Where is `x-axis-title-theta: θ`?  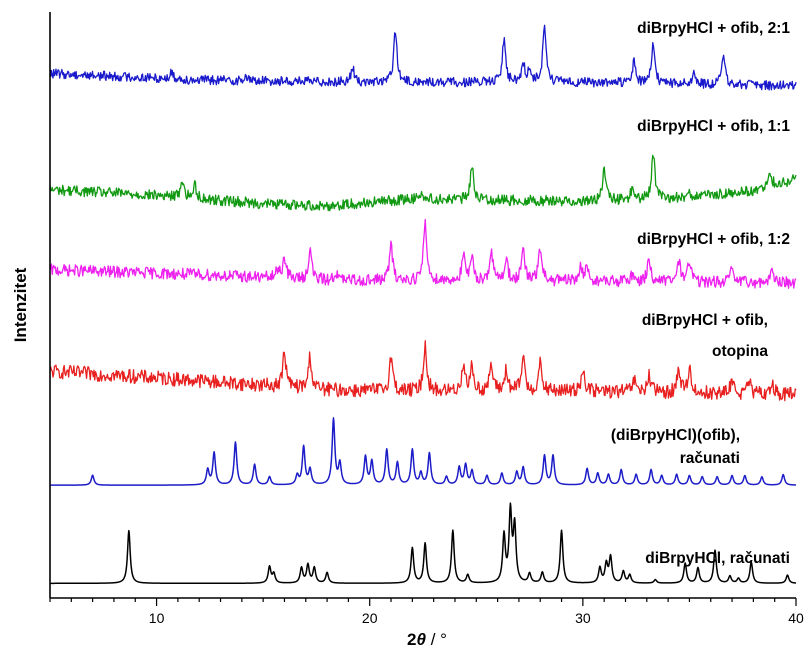 x-axis-title-theta: θ is located at coordinates (422, 639).